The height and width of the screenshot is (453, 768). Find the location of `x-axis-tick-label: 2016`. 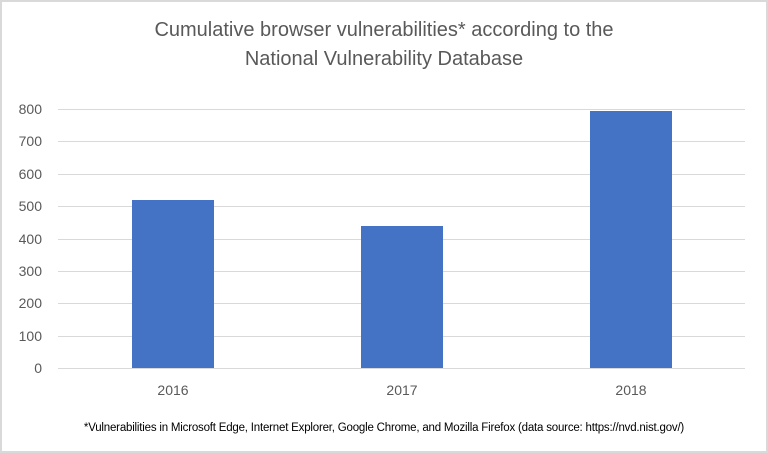

x-axis-tick-label: 2016 is located at coordinates (173, 390).